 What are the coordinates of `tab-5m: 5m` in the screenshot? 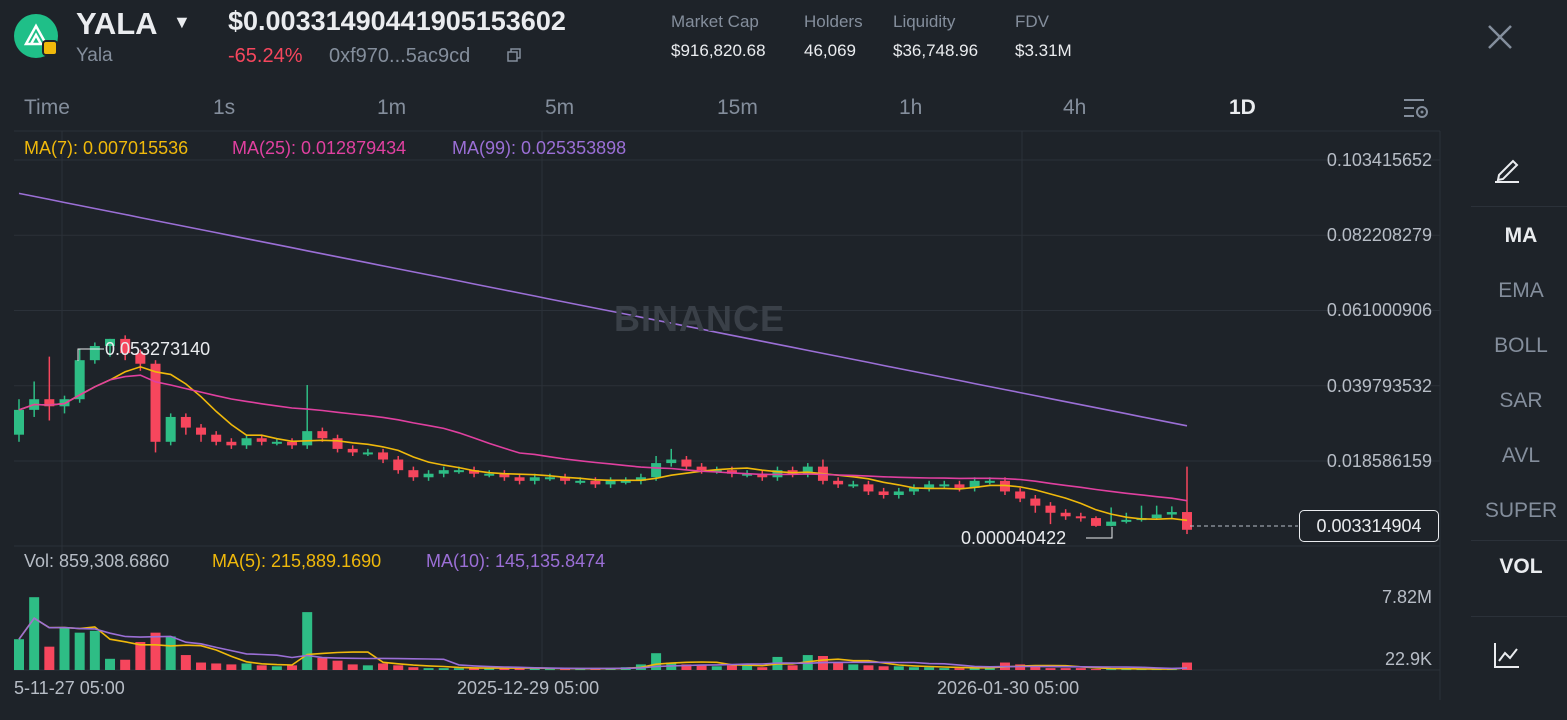 It's located at (560, 107).